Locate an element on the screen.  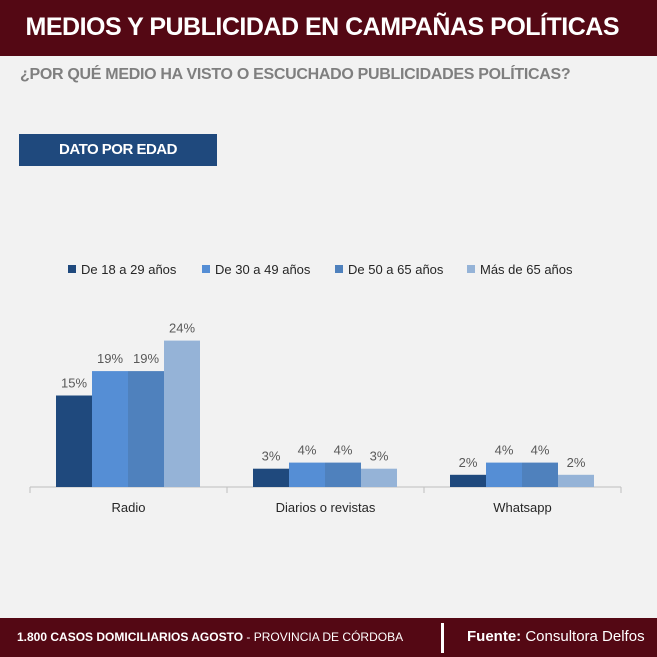
source: Fuente: Consultora Delfos is located at coordinates (556, 636).